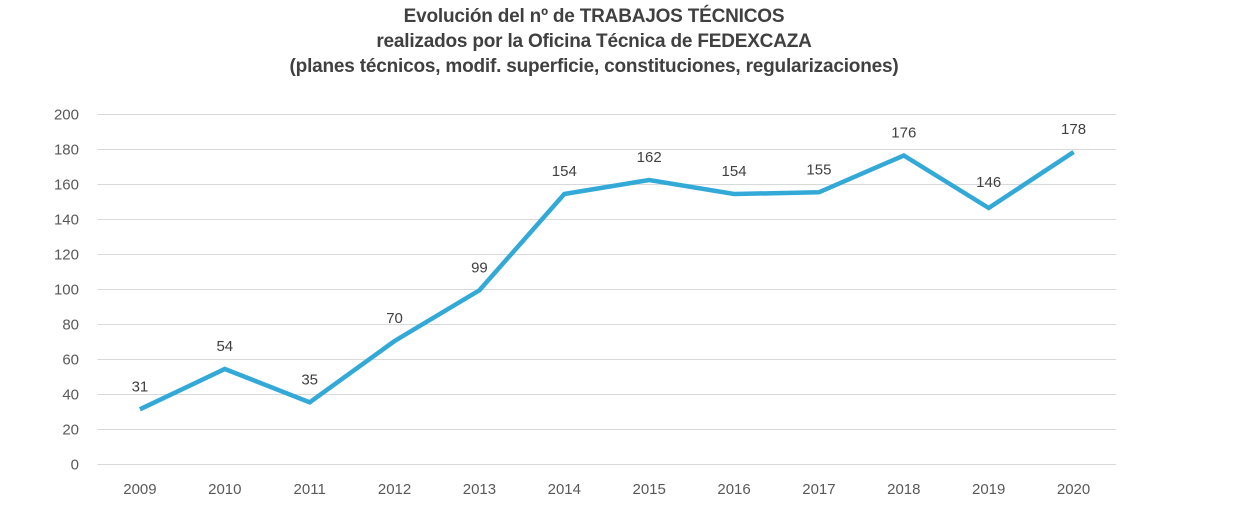  Describe the element at coordinates (75, 465) in the screenshot. I see `y-tick-label: 0` at that location.